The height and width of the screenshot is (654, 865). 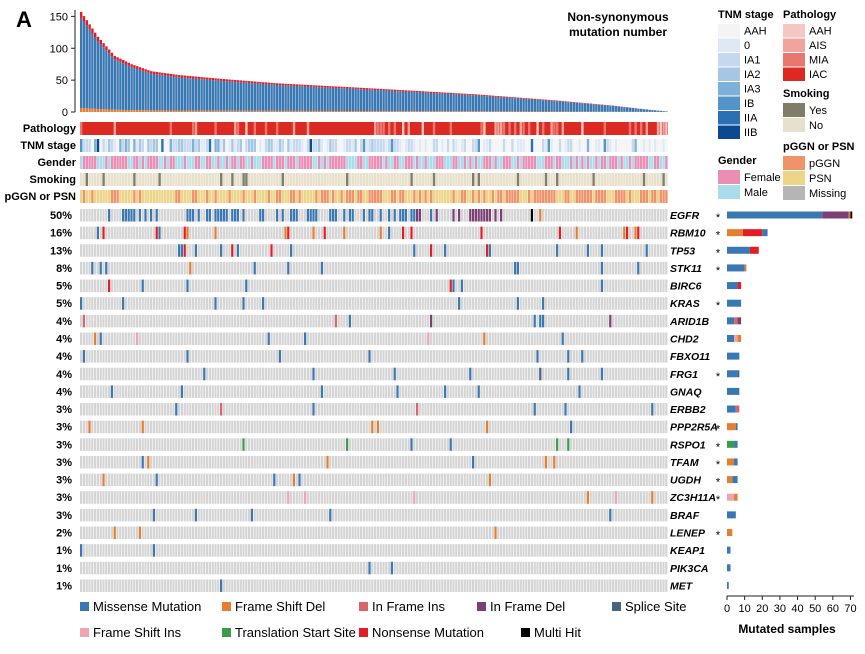 What do you see at coordinates (40, 197) in the screenshot?
I see `track-label: pGGN or PSN` at bounding box center [40, 197].